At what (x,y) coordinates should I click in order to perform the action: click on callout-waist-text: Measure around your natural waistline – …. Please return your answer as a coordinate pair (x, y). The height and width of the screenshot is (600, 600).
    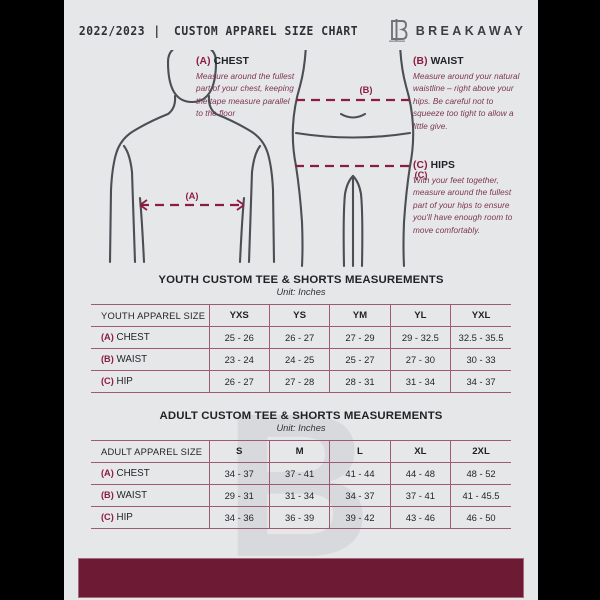
    Looking at the image, I should click on (466, 101).